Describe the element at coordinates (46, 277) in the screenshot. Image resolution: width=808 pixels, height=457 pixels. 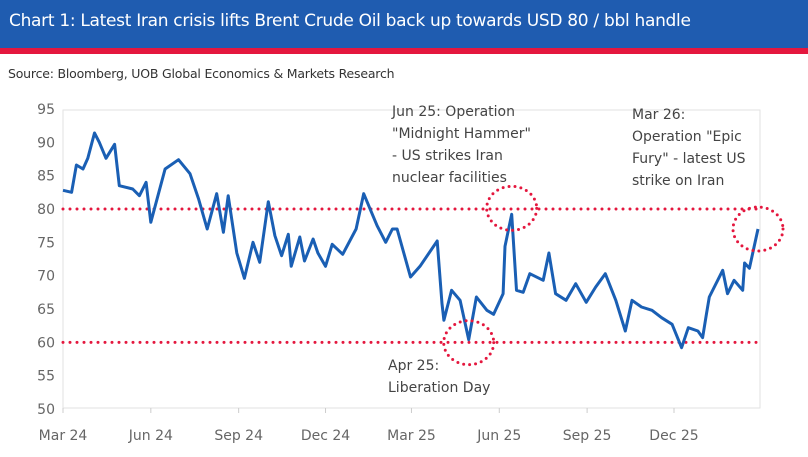
I see `y-tick-label: 70` at that location.